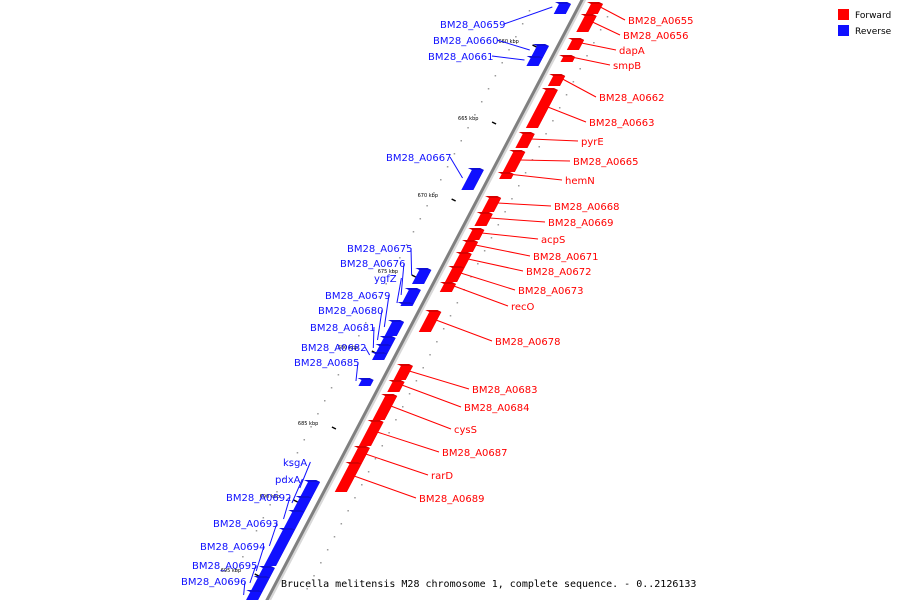 The image size is (900, 600). I want to click on gene-label: pyrE, so click(592, 142).